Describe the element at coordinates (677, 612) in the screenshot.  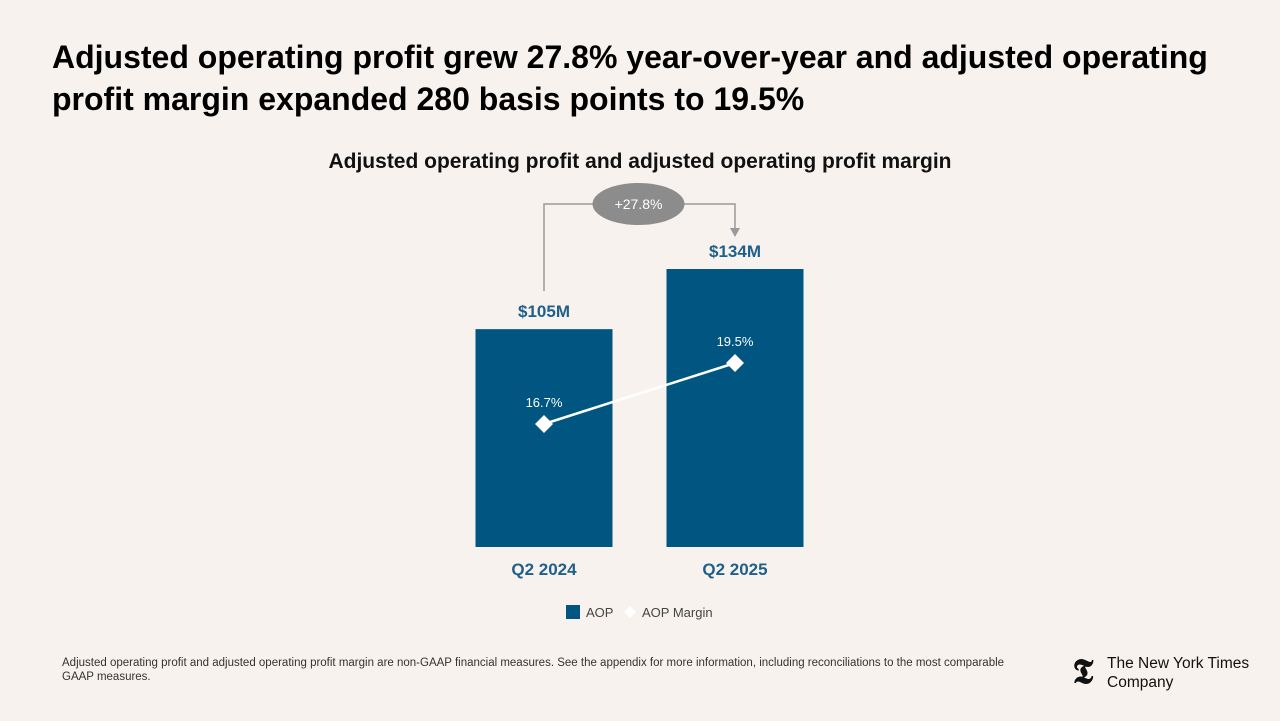
I see `legend-label-margin: AOP Margin` at that location.